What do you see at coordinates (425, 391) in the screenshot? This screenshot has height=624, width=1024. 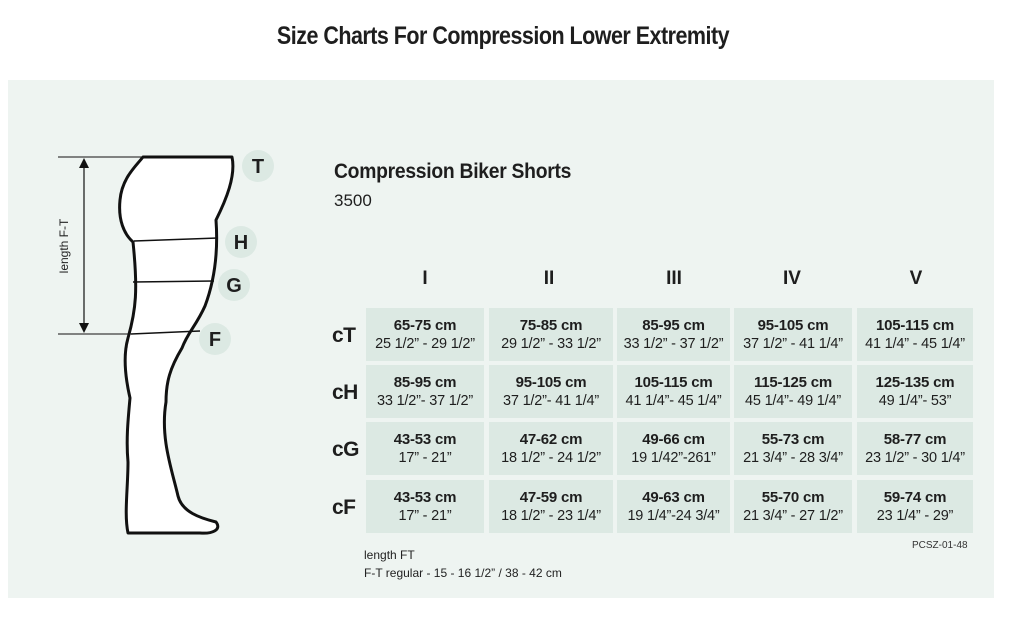 I see `size-cell: 85-95 cm 33 1/2”- 37 1/2”` at bounding box center [425, 391].